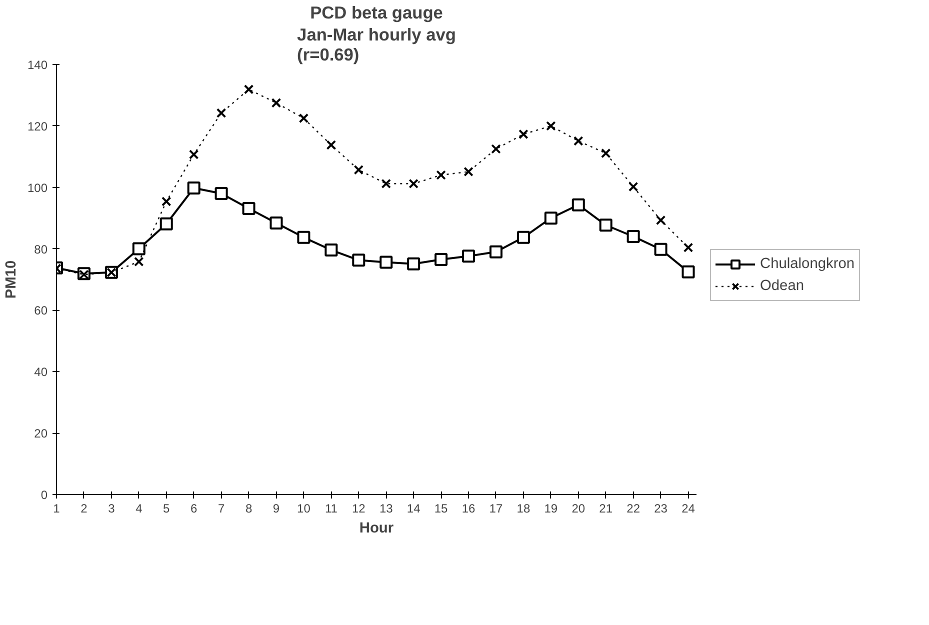 This screenshot has height=625, width=929. I want to click on y-tick-label: 80, so click(41, 249).